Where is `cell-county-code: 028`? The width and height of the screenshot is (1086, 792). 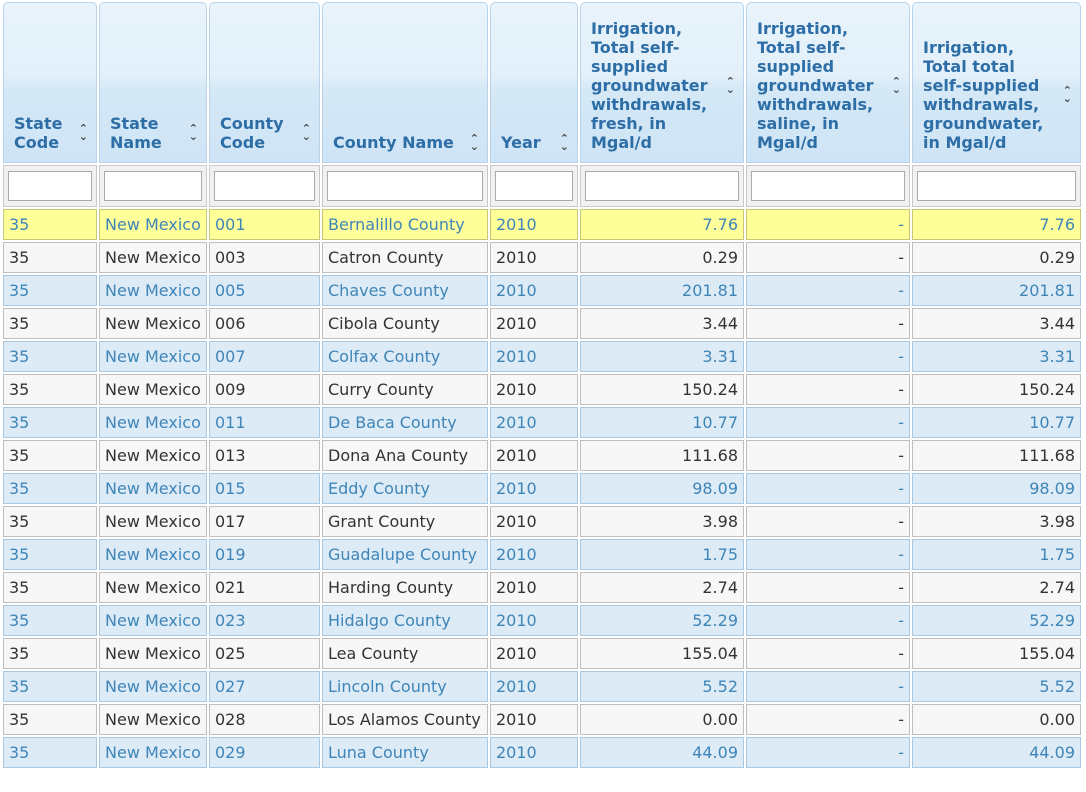
cell-county-code: 028 is located at coordinates (264, 719).